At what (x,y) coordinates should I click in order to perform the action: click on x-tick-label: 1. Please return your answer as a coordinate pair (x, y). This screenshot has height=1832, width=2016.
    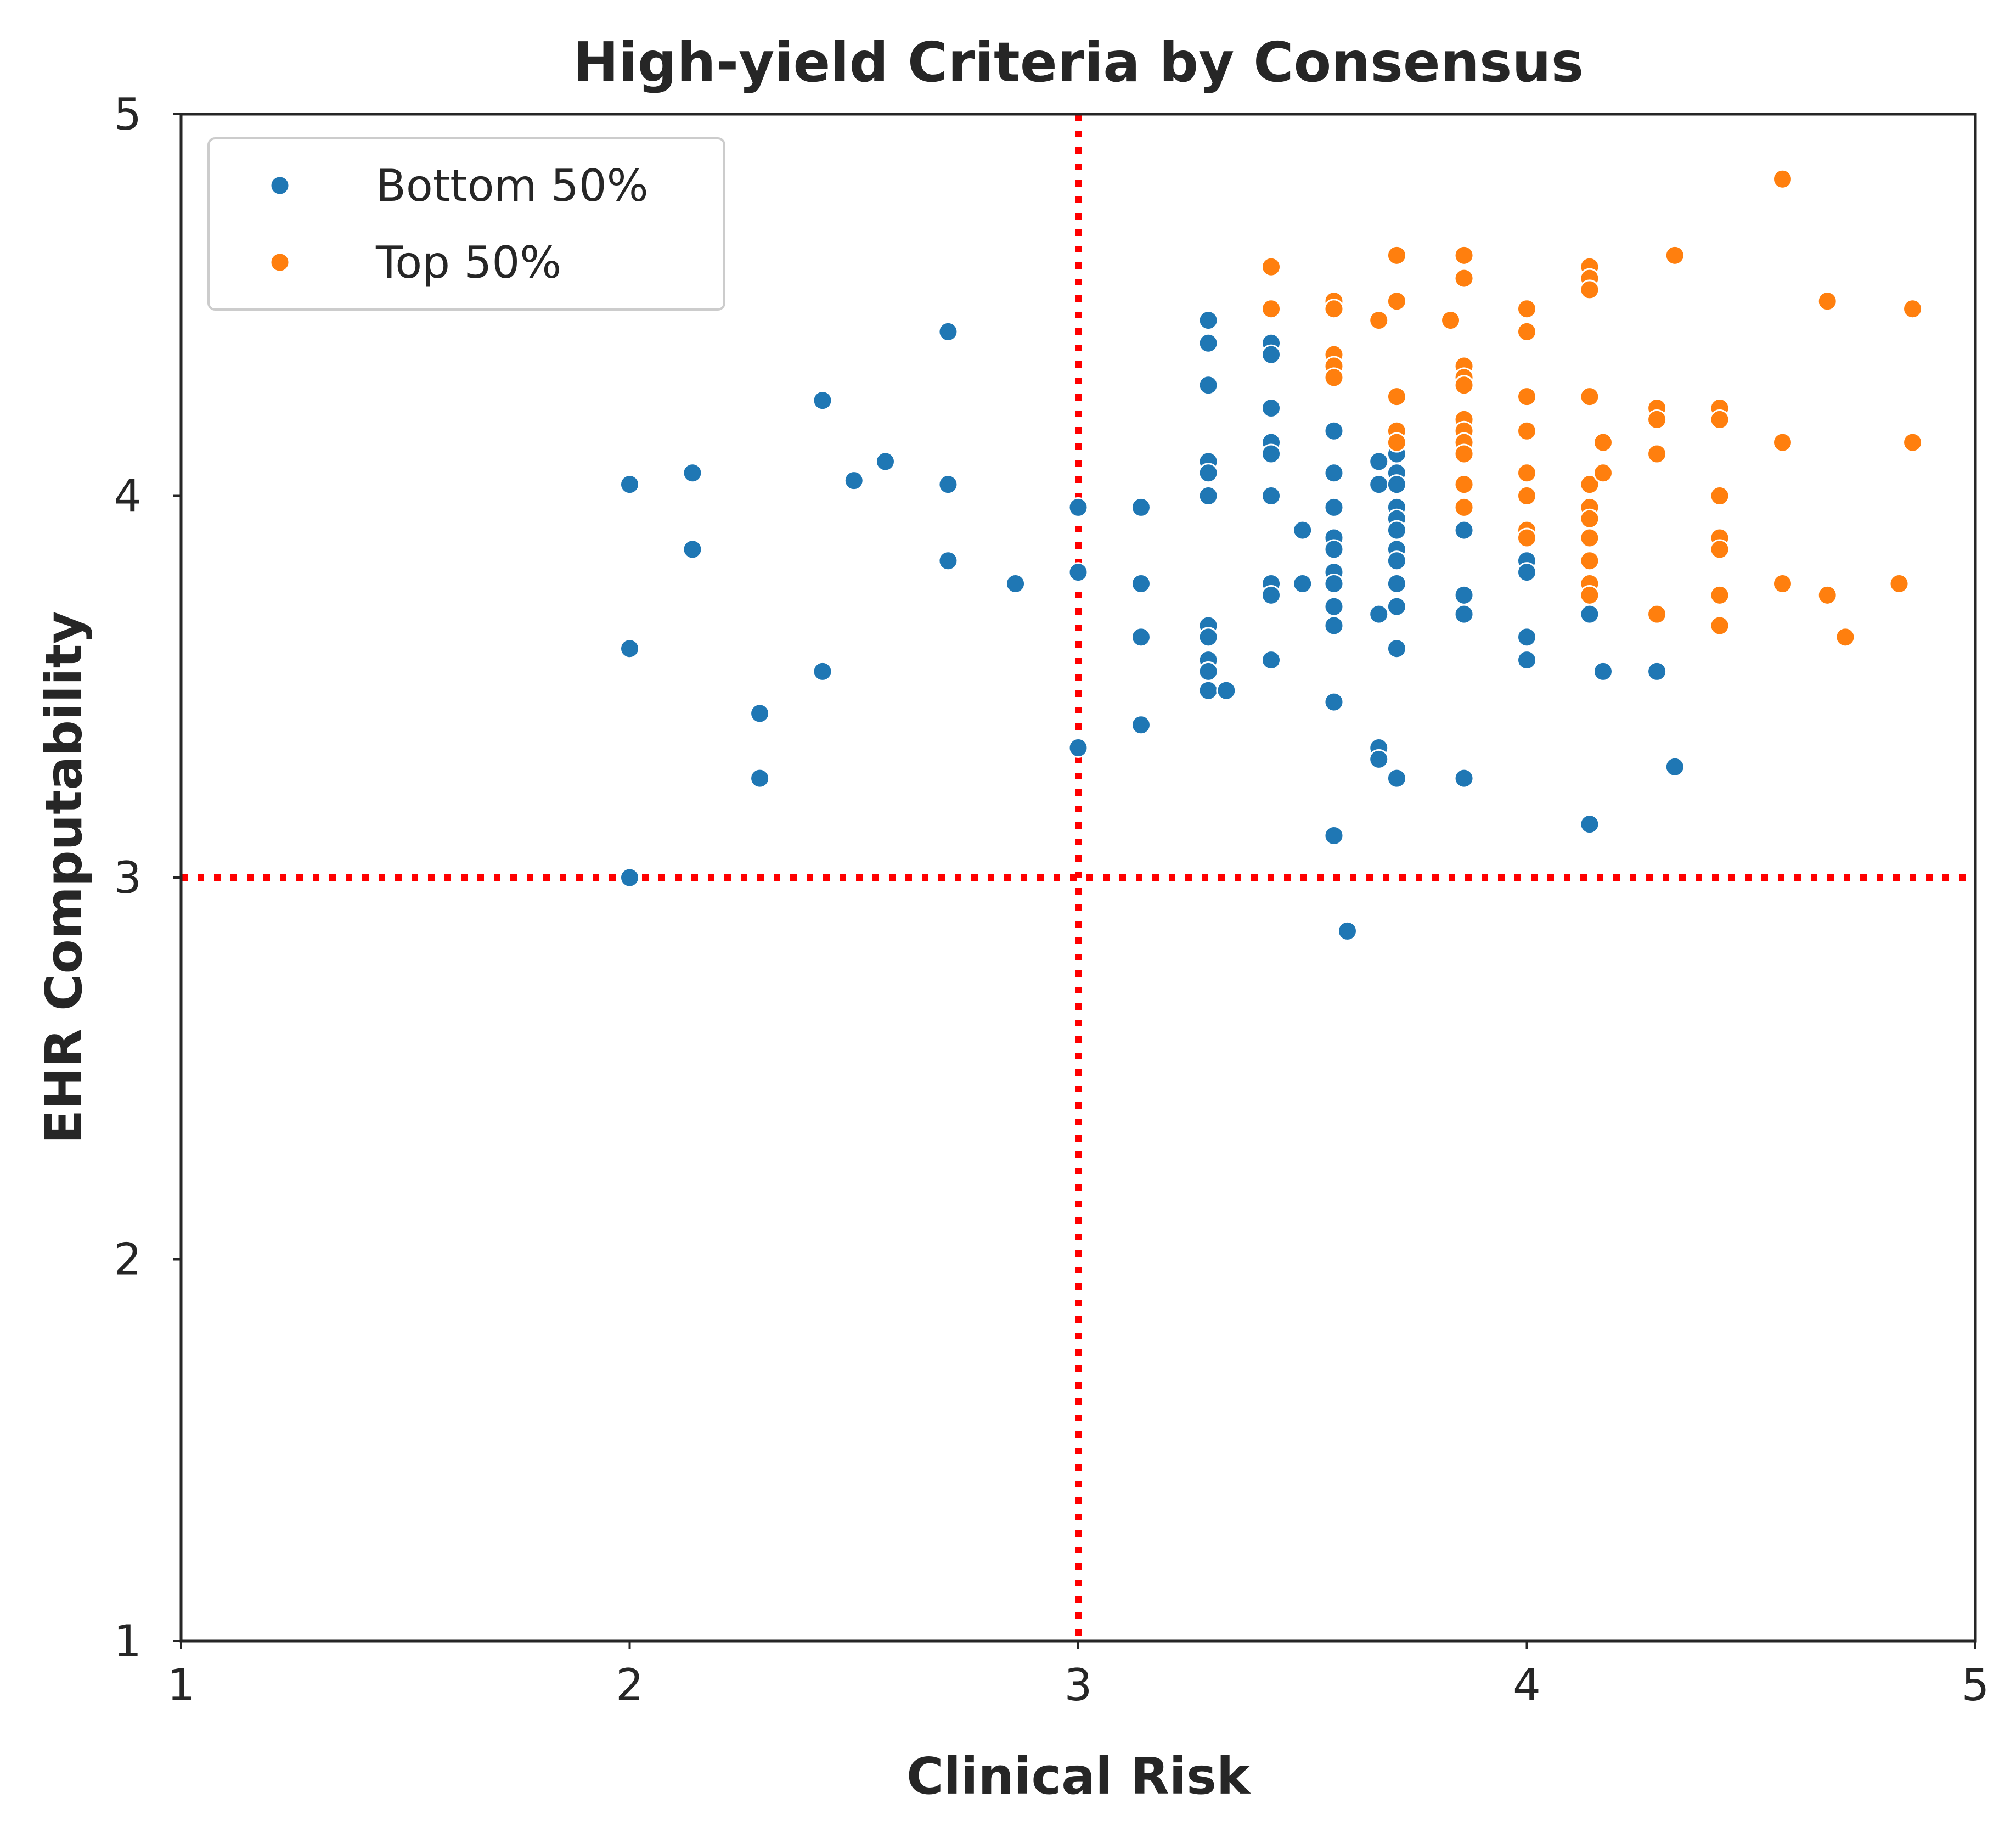
    Looking at the image, I should click on (181, 1685).